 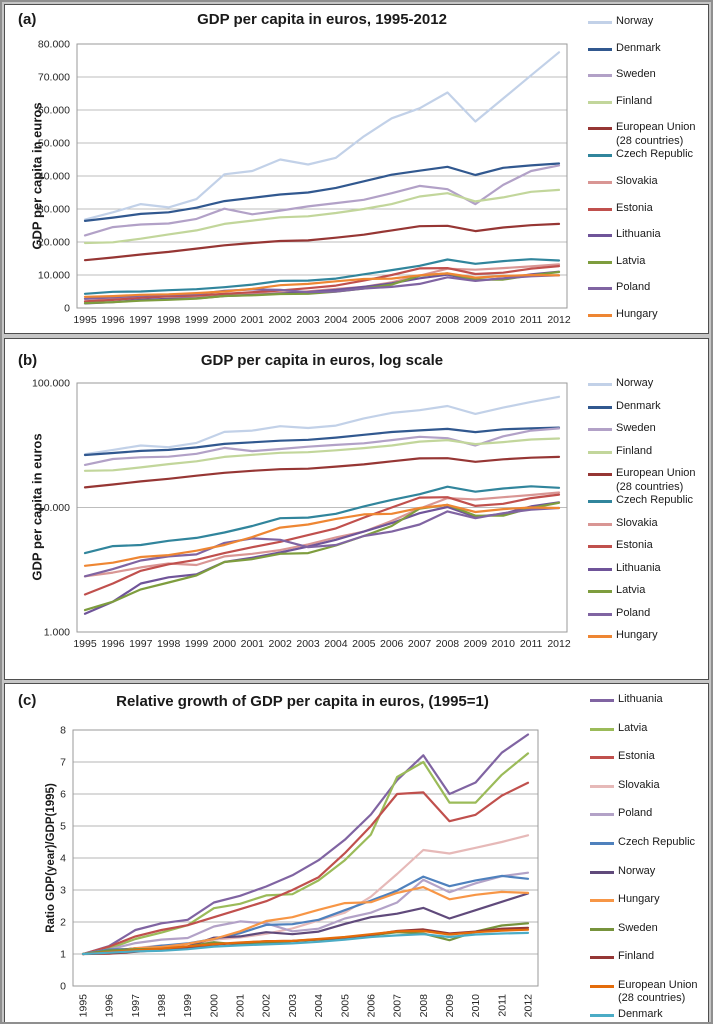 What do you see at coordinates (640, 1013) in the screenshot?
I see `legend-label: Denmark` at bounding box center [640, 1013].